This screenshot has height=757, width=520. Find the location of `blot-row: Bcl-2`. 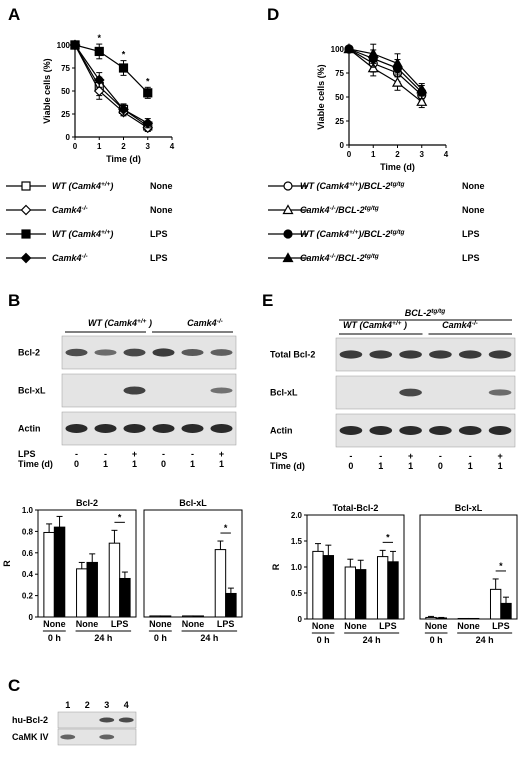

blot-row: Bcl-2 is located at coordinates (127, 352).